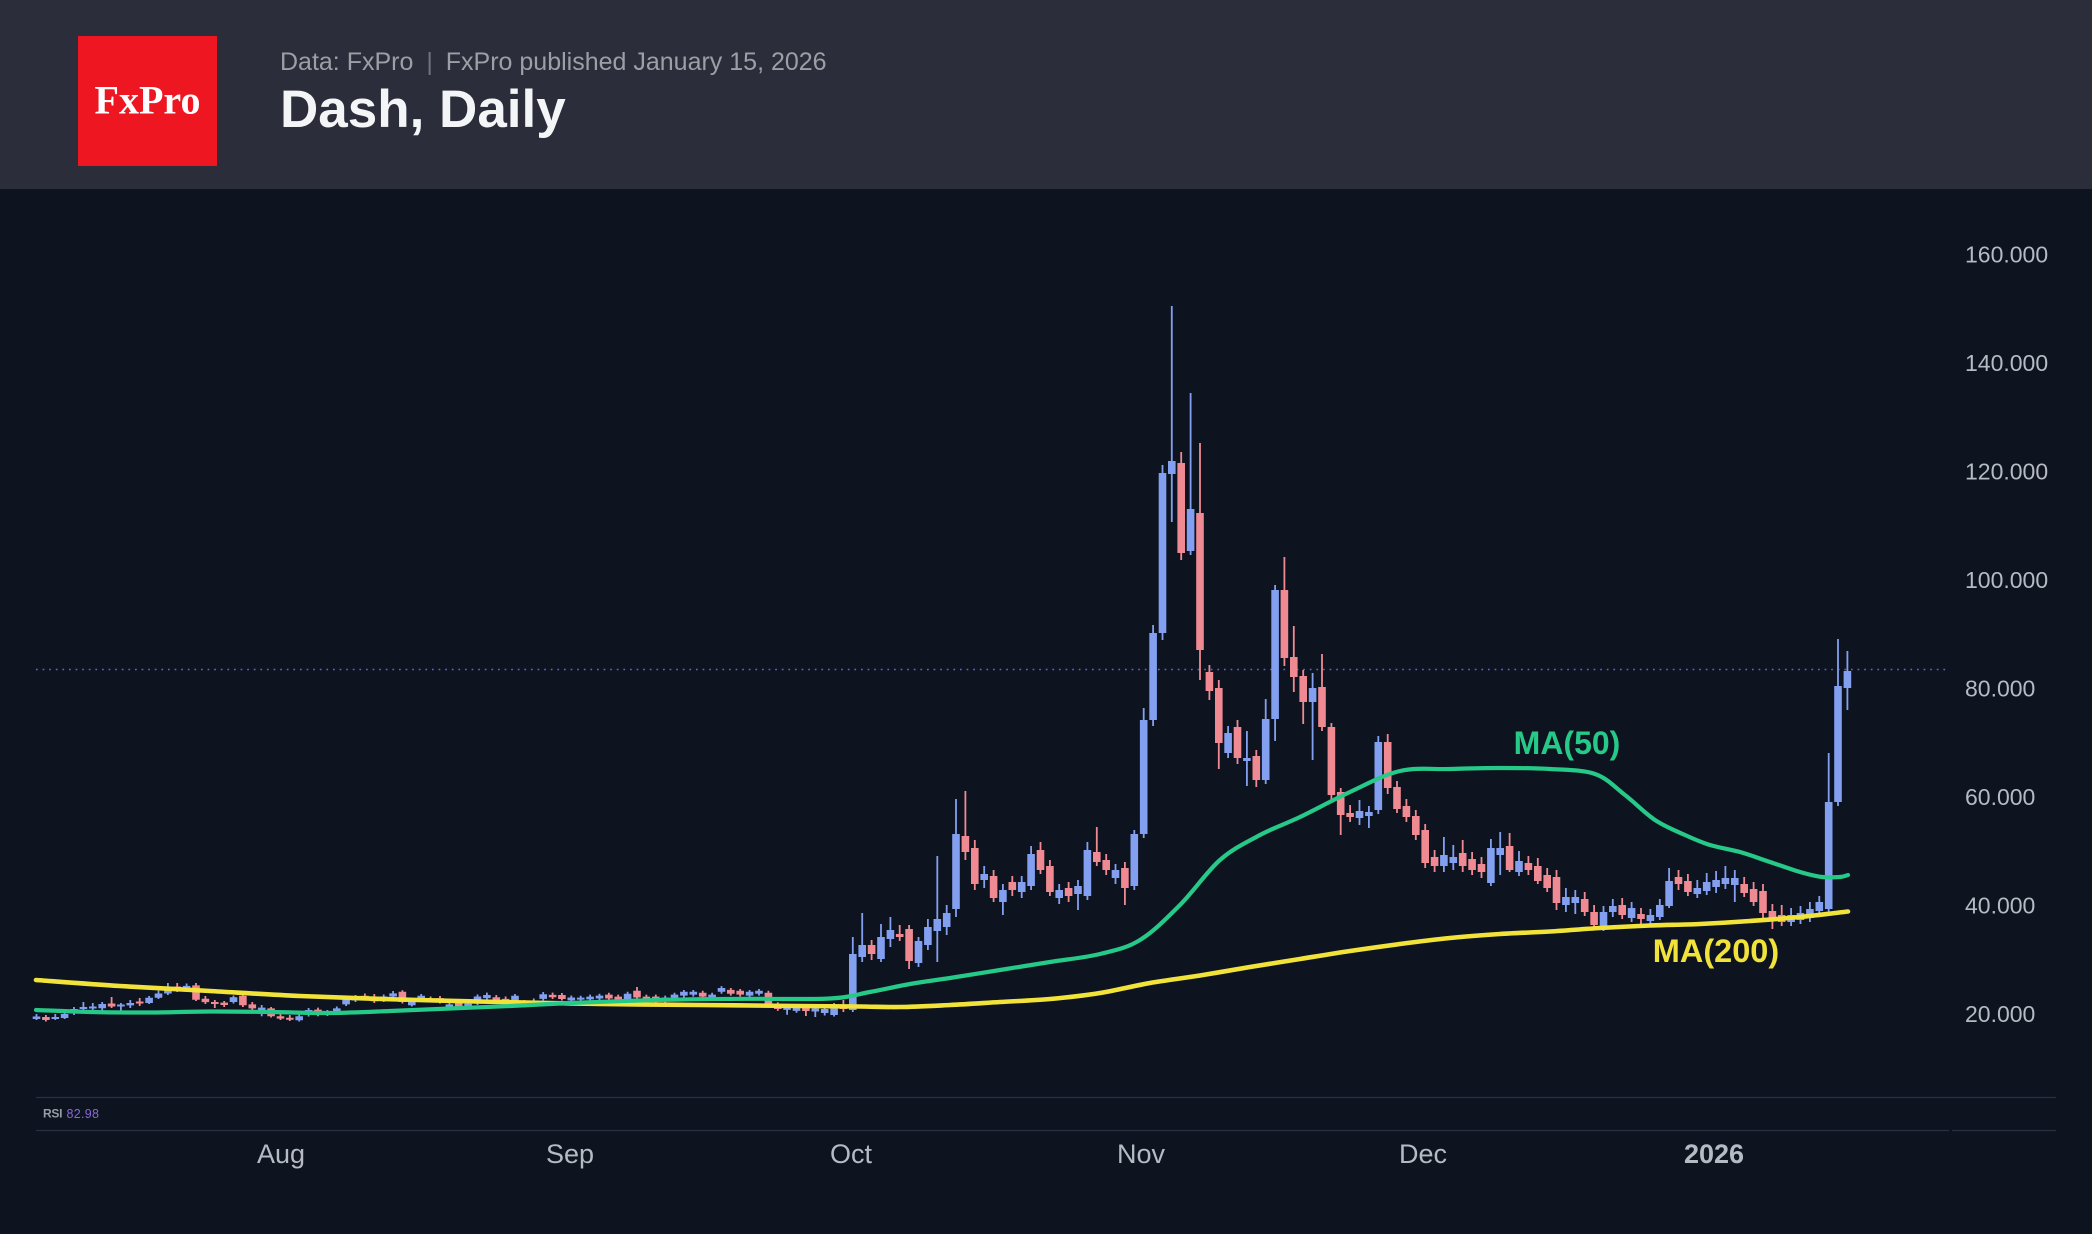 Image resolution: width=2092 pixels, height=1234 pixels. What do you see at coordinates (52, 1114) in the screenshot?
I see `svg-text: RSI` at bounding box center [52, 1114].